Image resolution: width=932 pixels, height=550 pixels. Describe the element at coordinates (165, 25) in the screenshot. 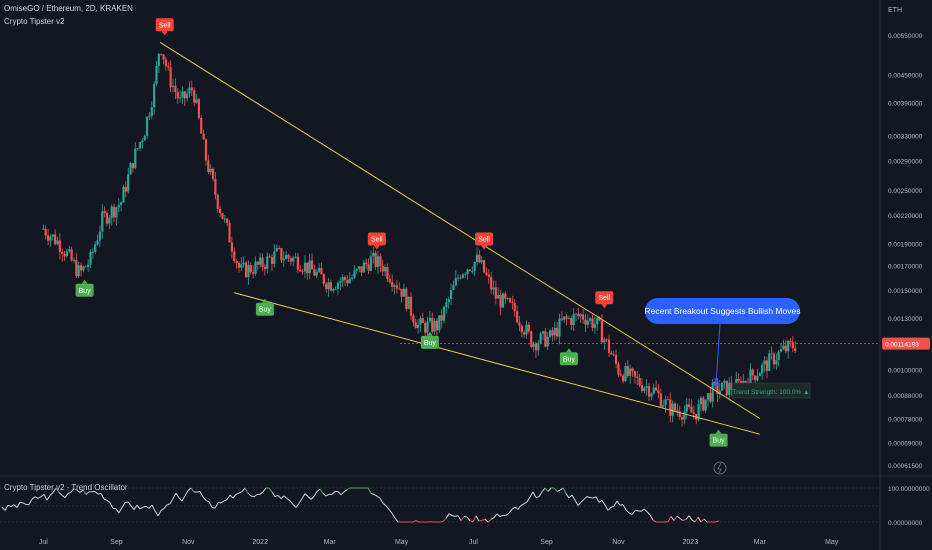

I see `signal-label: Sell` at that location.